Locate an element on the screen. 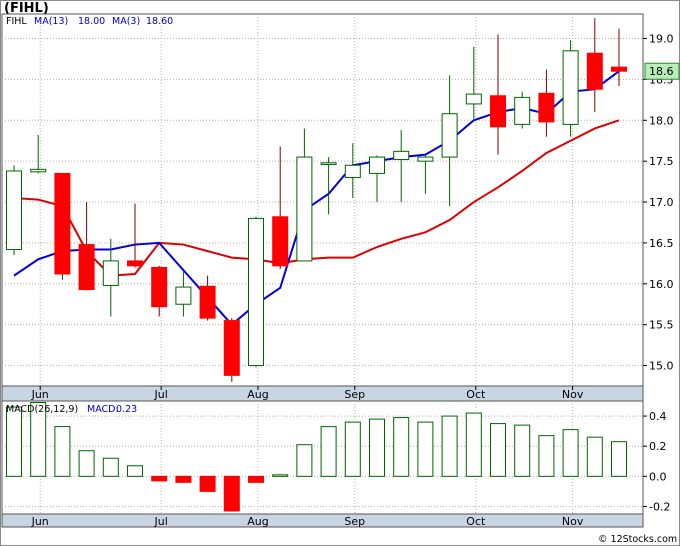 Image resolution: width=680 pixels, height=546 pixels. macd-x-tick-label: Jun is located at coordinates (40, 521).